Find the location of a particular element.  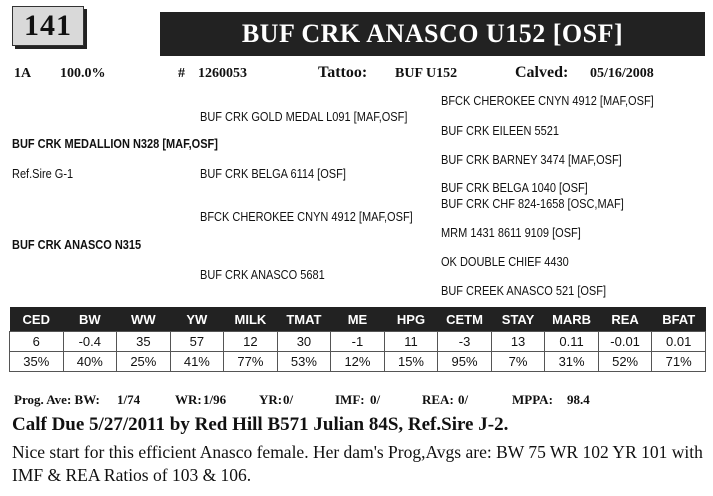

epd-accuracy: 12% is located at coordinates (357, 361).